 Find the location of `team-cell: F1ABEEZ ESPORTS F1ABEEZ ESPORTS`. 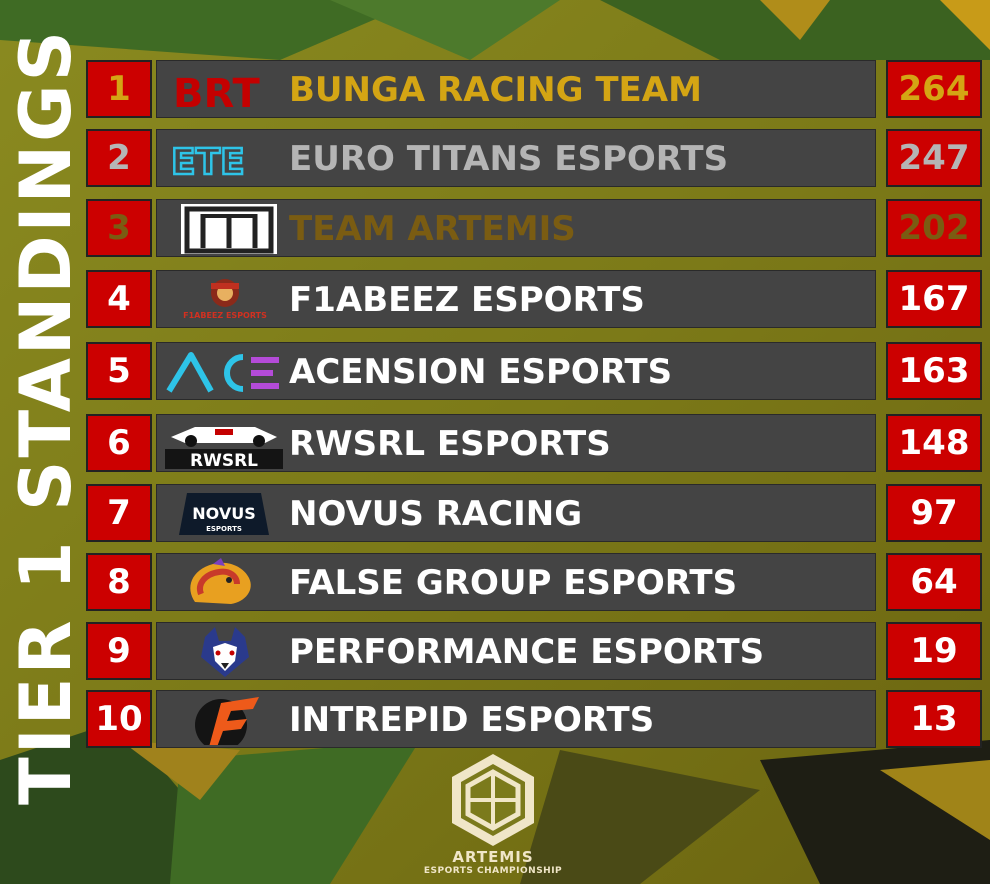

team-cell: F1ABEEZ ESPORTS F1ABEEZ ESPORTS is located at coordinates (516, 299).